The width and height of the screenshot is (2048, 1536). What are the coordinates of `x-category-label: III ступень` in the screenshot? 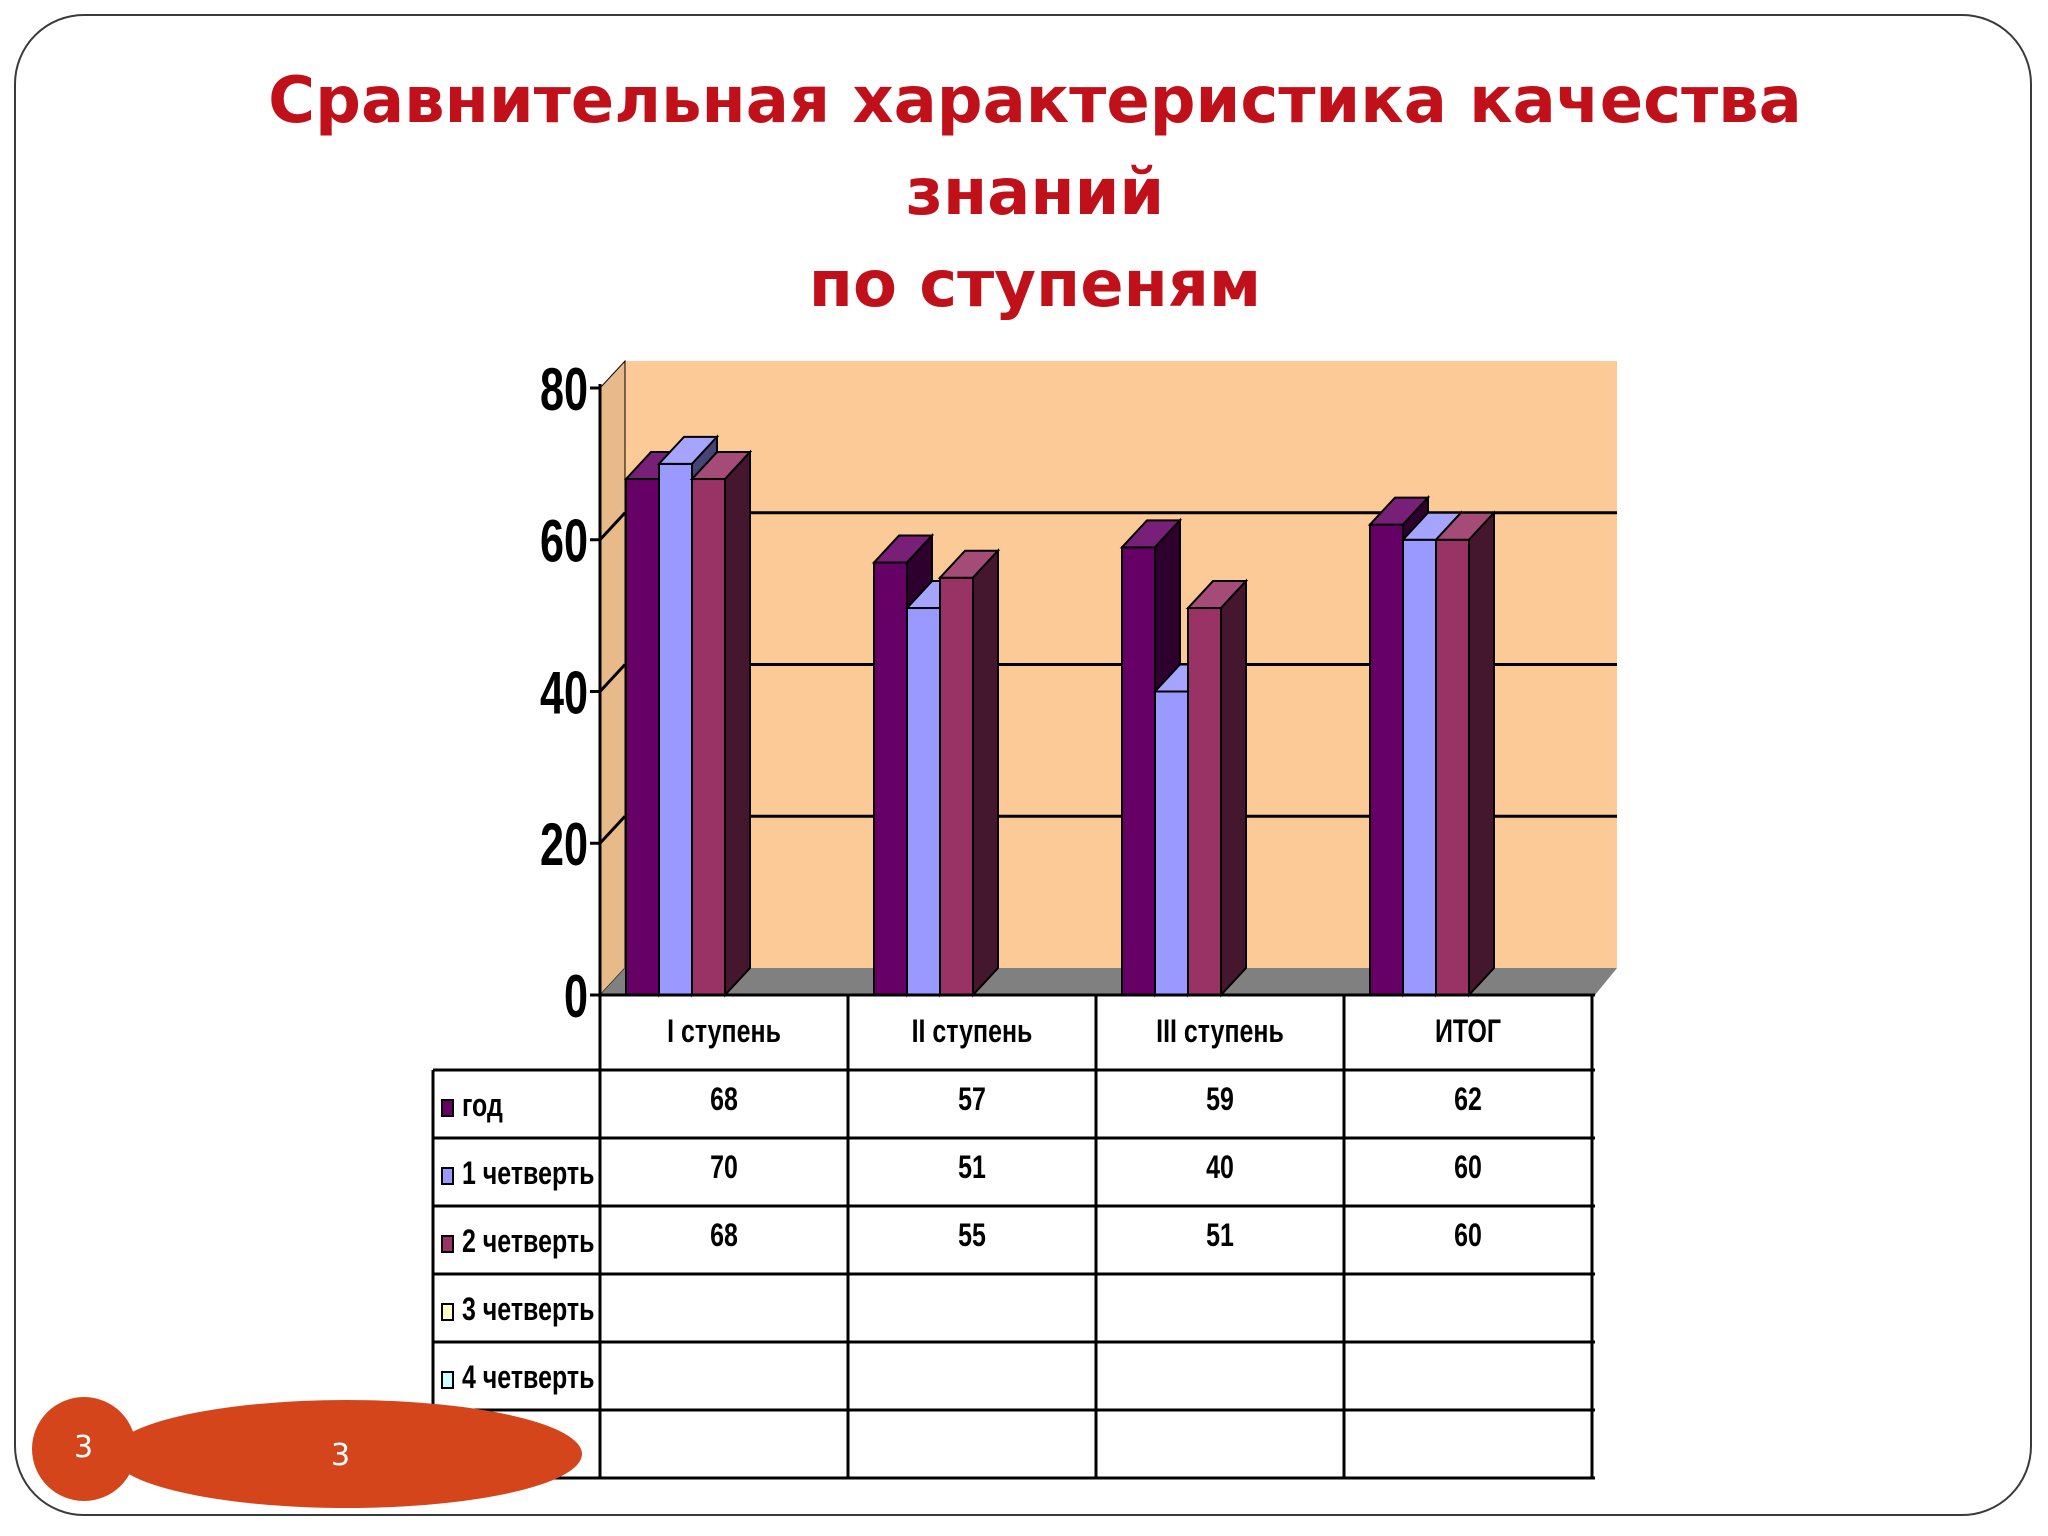 It's located at (1220, 1032).